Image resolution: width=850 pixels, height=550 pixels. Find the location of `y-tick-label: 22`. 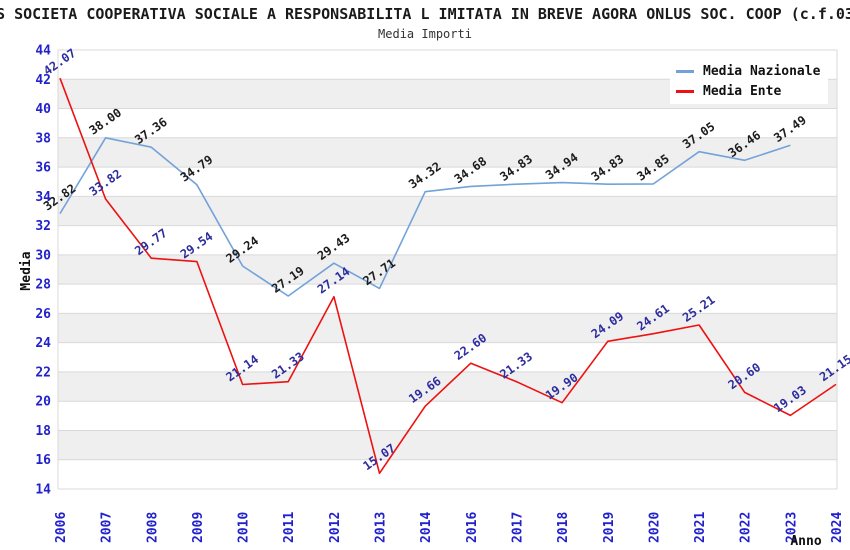

y-tick-label: 22 is located at coordinates (43, 372).